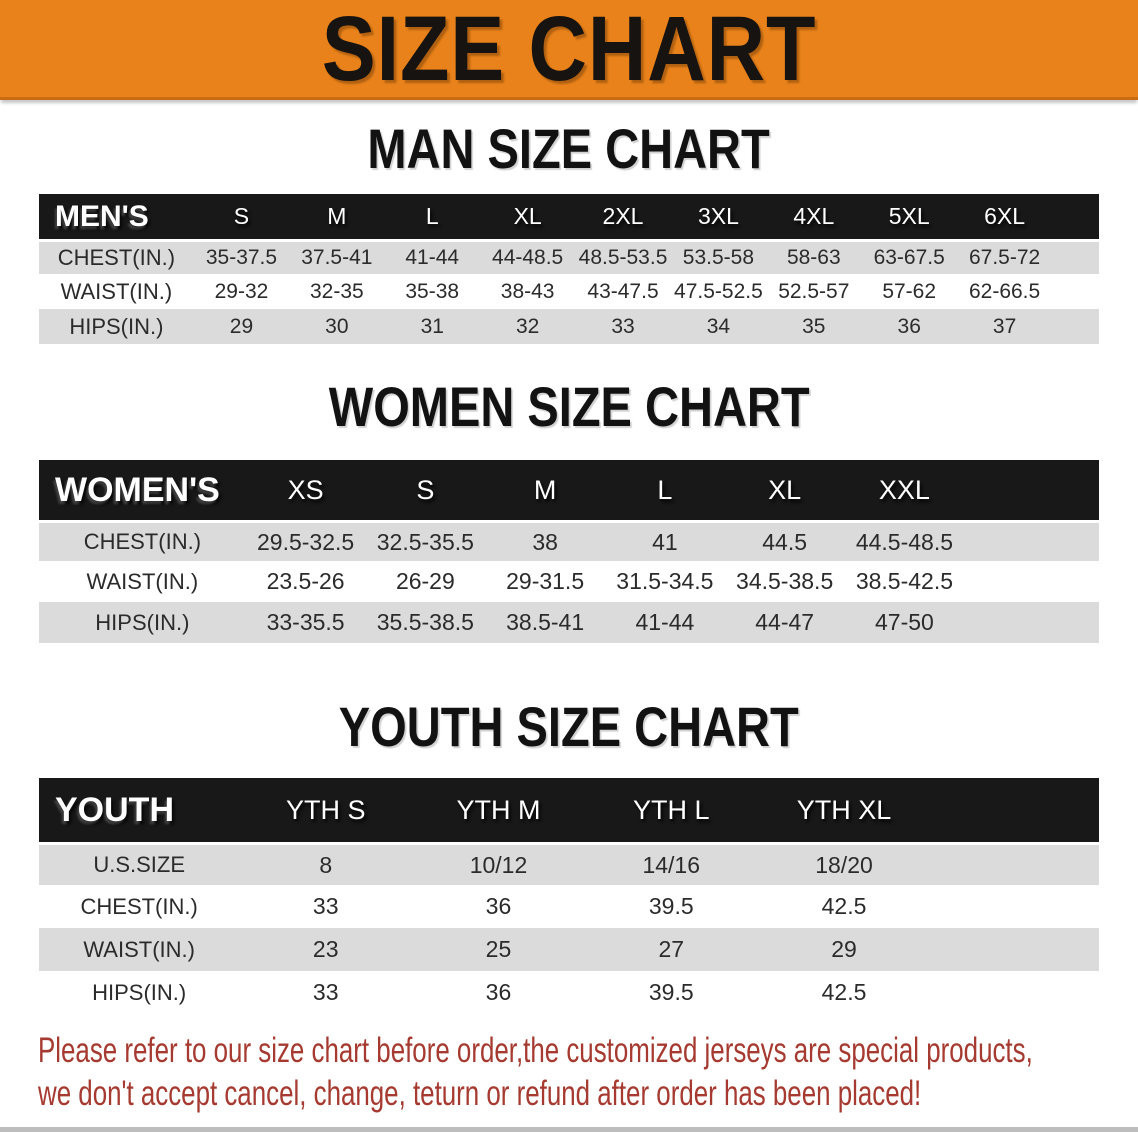  What do you see at coordinates (102, 216) in the screenshot?
I see `men-corner-label: MEN'S` at bounding box center [102, 216].